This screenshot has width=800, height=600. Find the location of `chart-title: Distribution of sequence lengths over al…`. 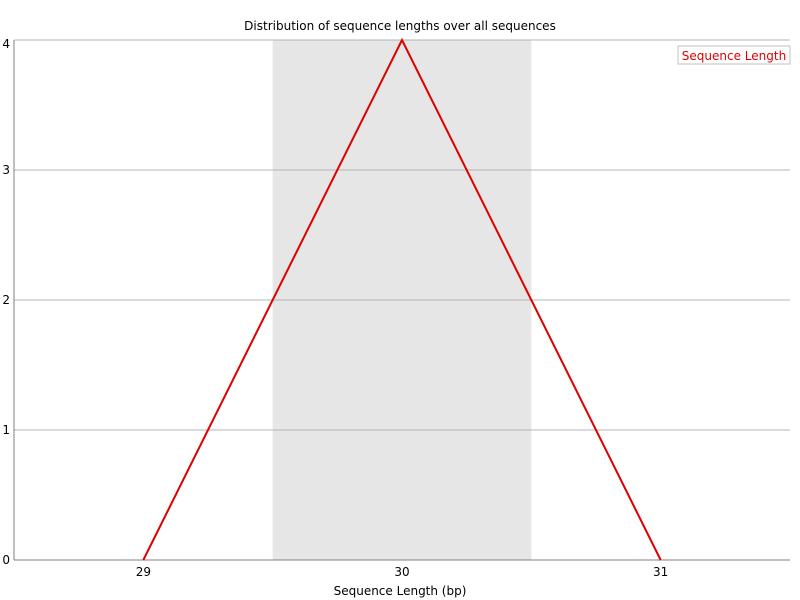

chart-title: Distribution of sequence lengths over al… is located at coordinates (400, 26).